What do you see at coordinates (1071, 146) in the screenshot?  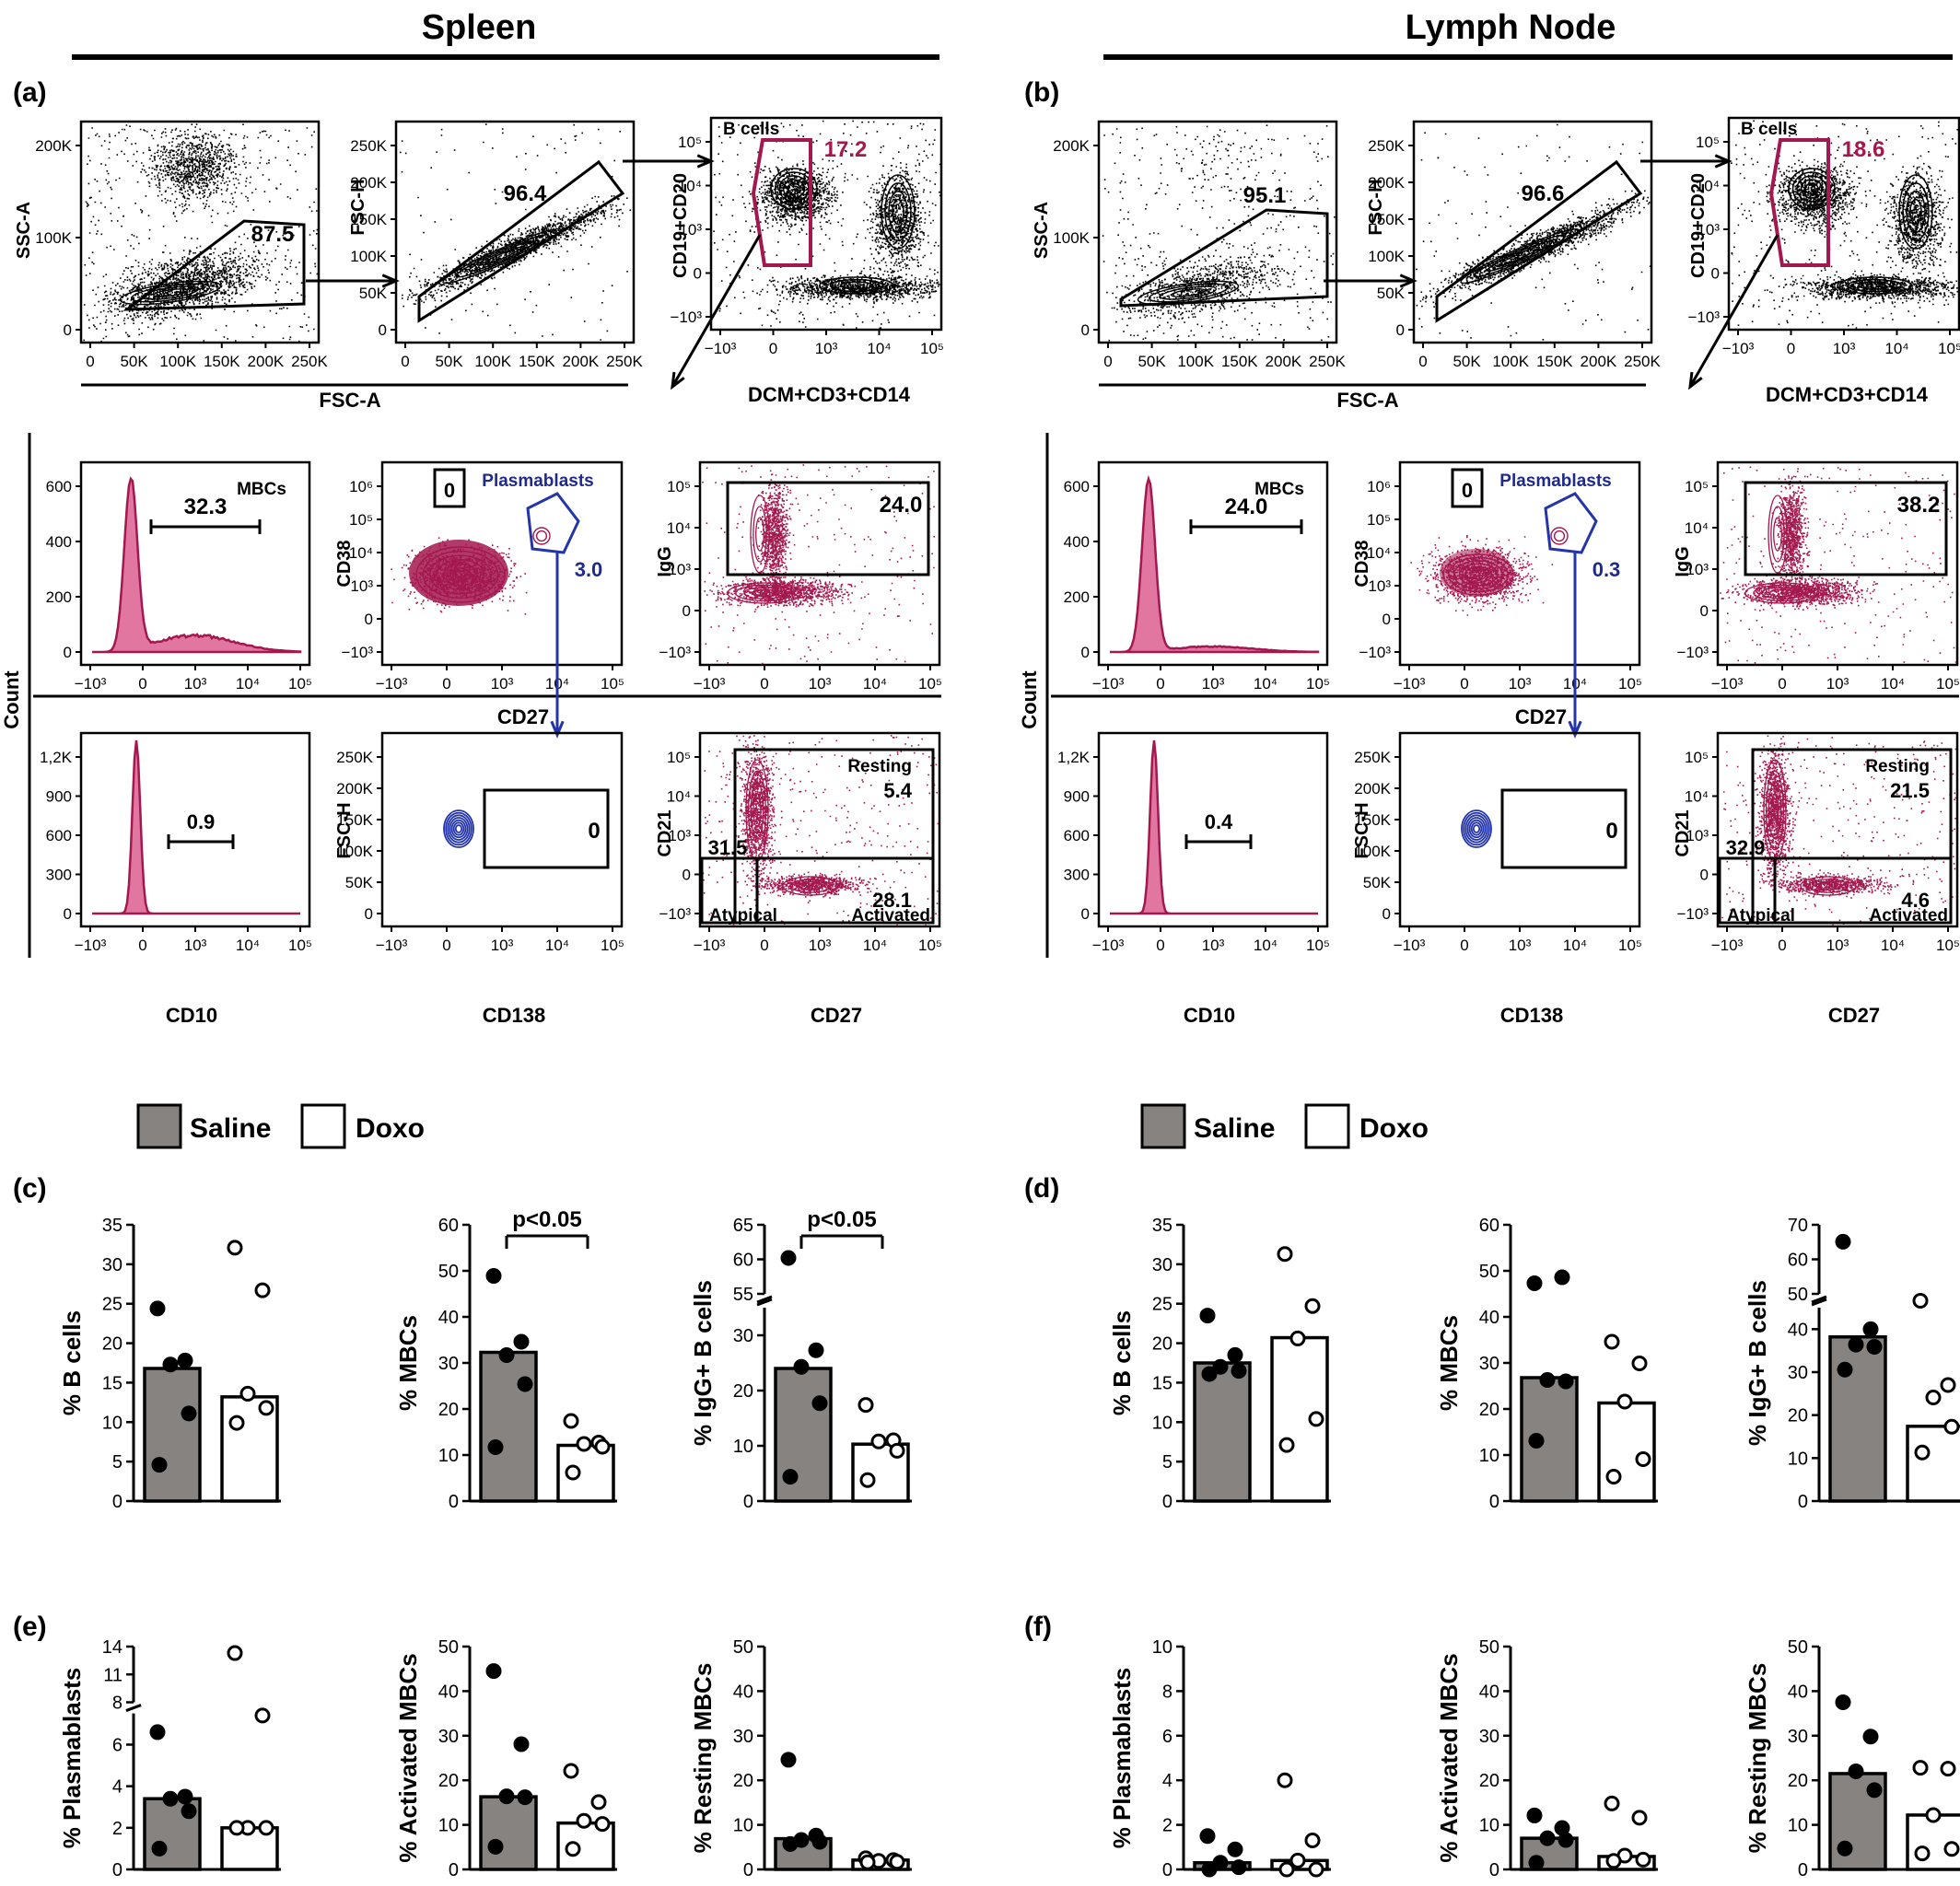 I see `y-tick-label: 200K` at bounding box center [1071, 146].